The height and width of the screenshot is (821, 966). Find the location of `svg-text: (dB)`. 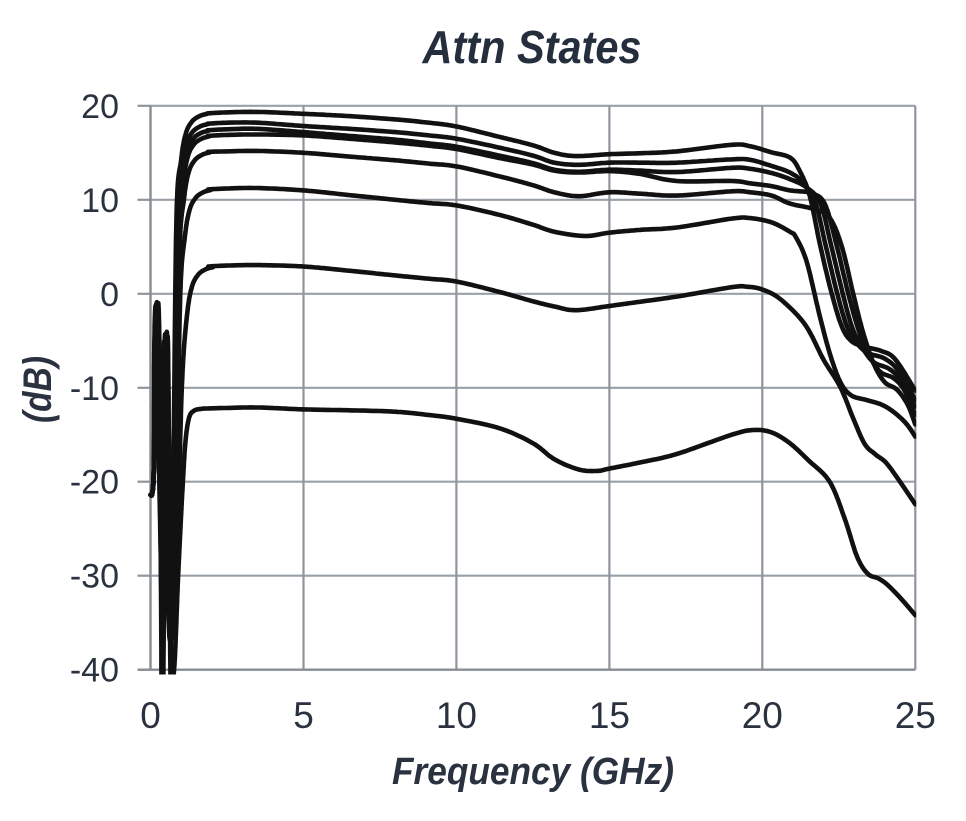

svg-text: (dB) is located at coordinates (38, 389).